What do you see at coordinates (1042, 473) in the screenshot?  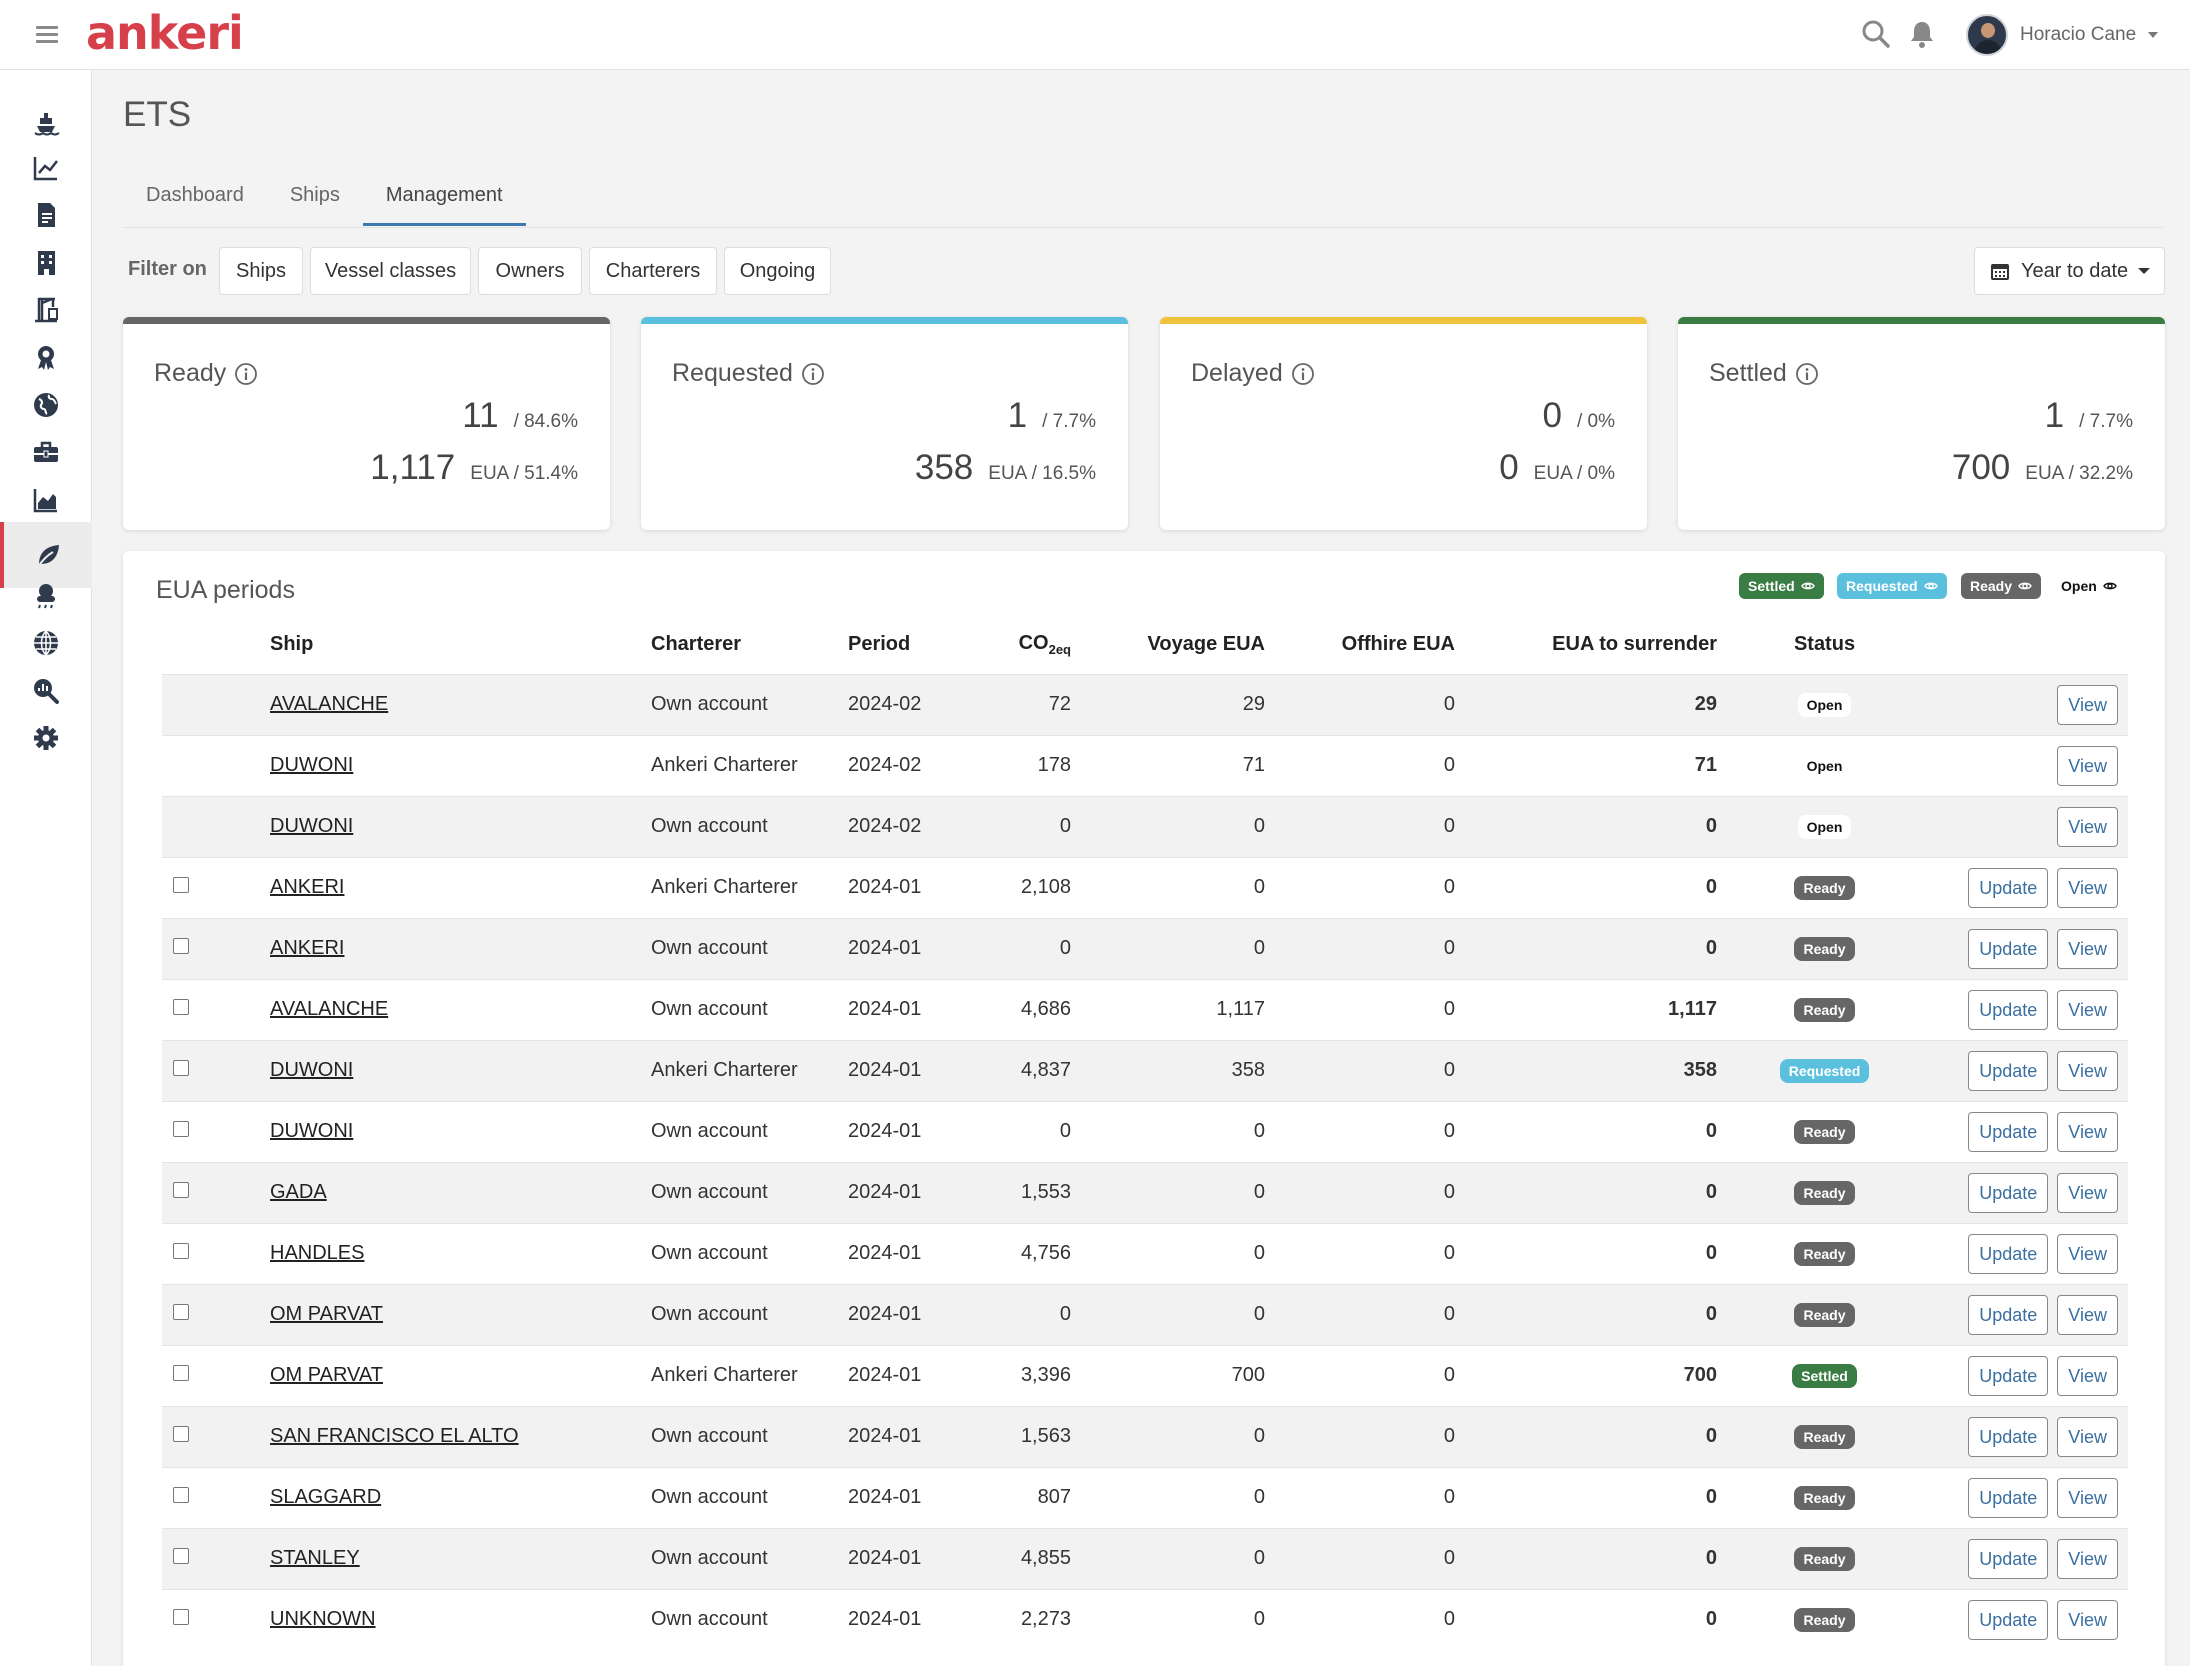 I see `card-eua-percent: EUA / 16.5%` at bounding box center [1042, 473].